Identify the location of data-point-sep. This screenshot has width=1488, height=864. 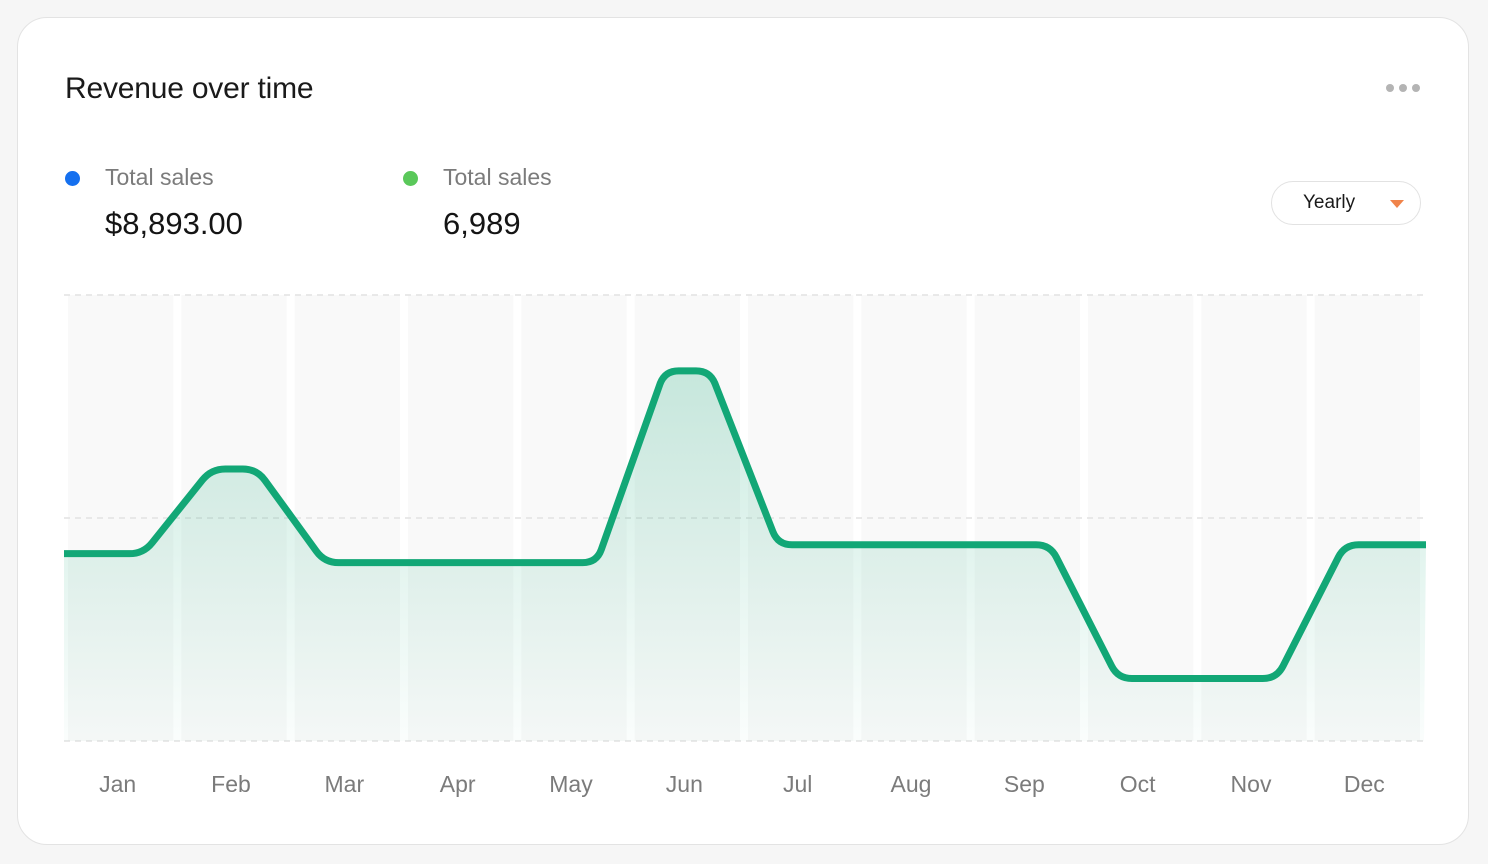
(1027, 544).